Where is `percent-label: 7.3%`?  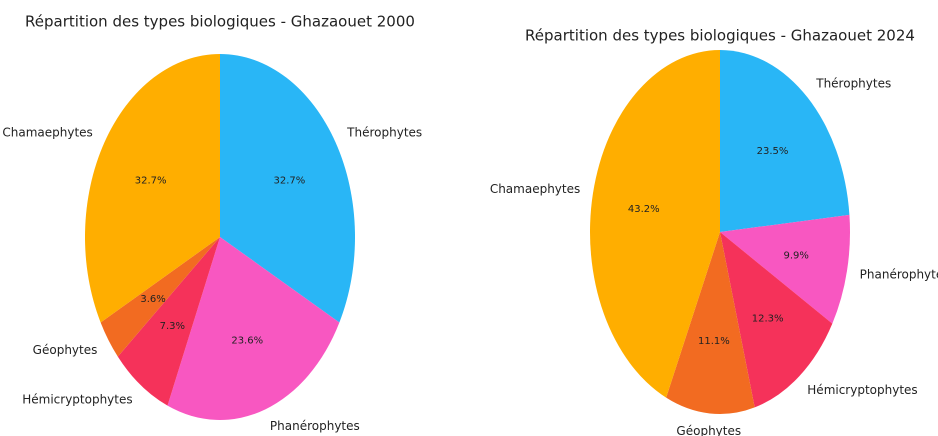
percent-label: 7.3% is located at coordinates (172, 326).